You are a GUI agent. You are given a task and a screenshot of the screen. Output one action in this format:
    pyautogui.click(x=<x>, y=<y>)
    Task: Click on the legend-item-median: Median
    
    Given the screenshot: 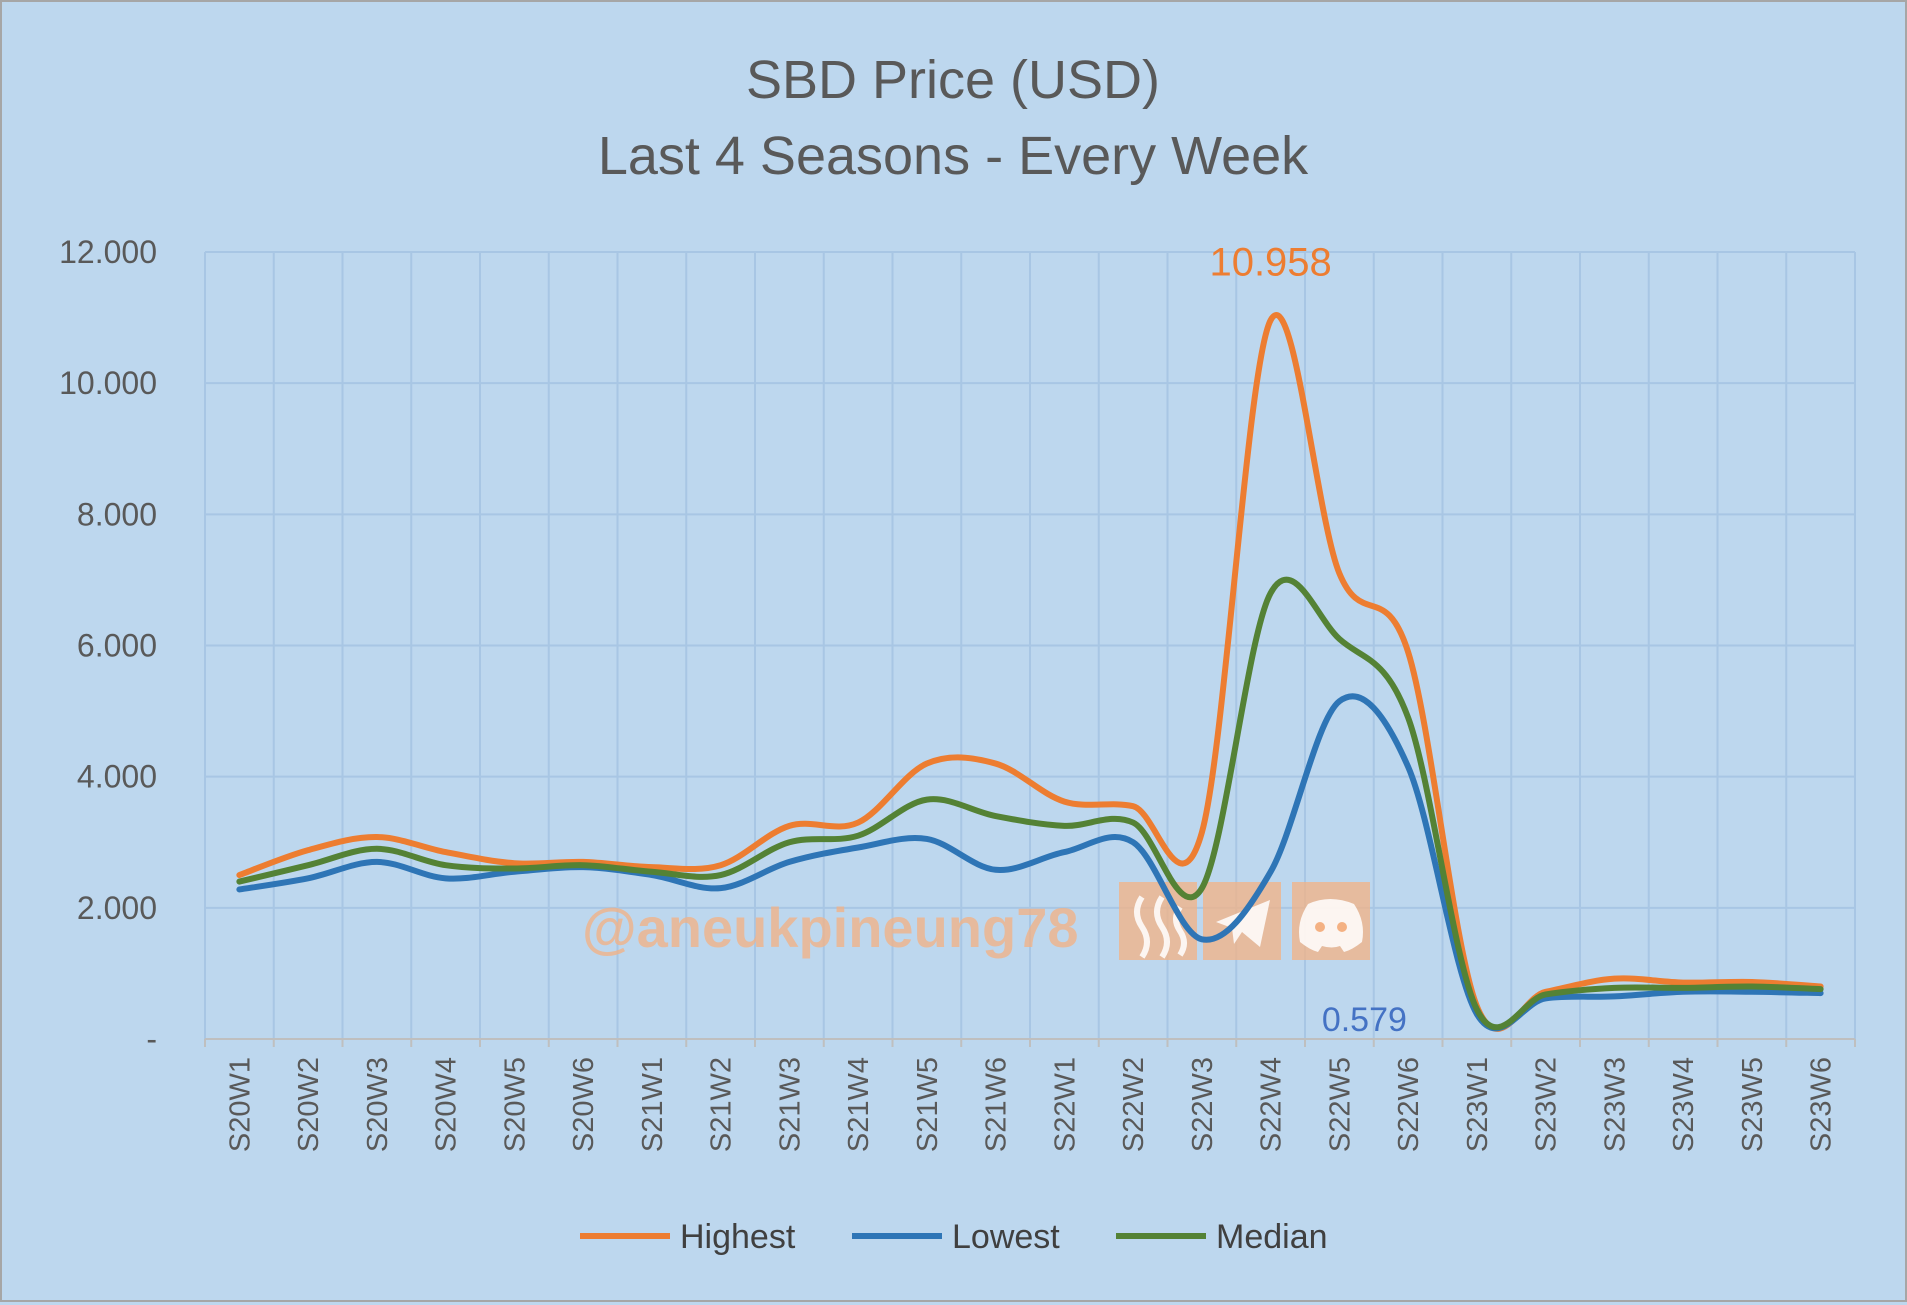 What is the action you would take?
    pyautogui.click(x=1222, y=1237)
    